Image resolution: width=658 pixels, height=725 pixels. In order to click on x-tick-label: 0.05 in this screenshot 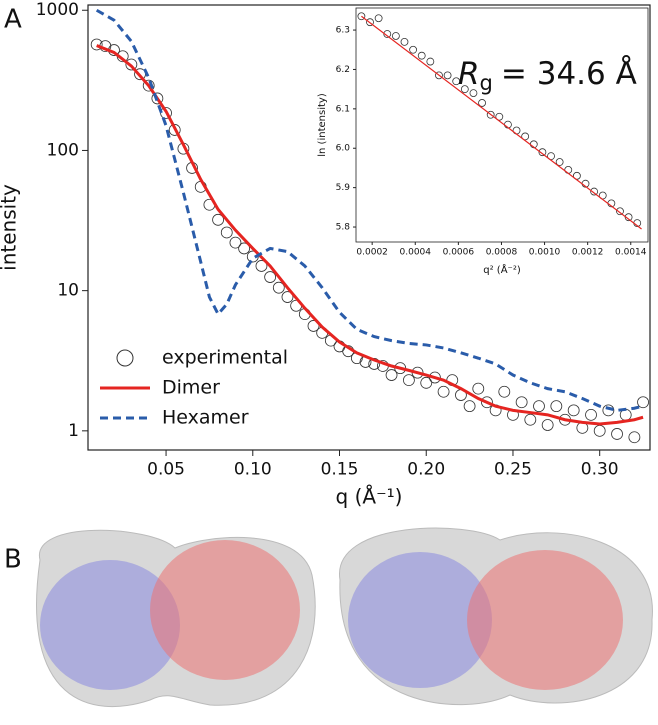, I will do `click(166, 470)`.